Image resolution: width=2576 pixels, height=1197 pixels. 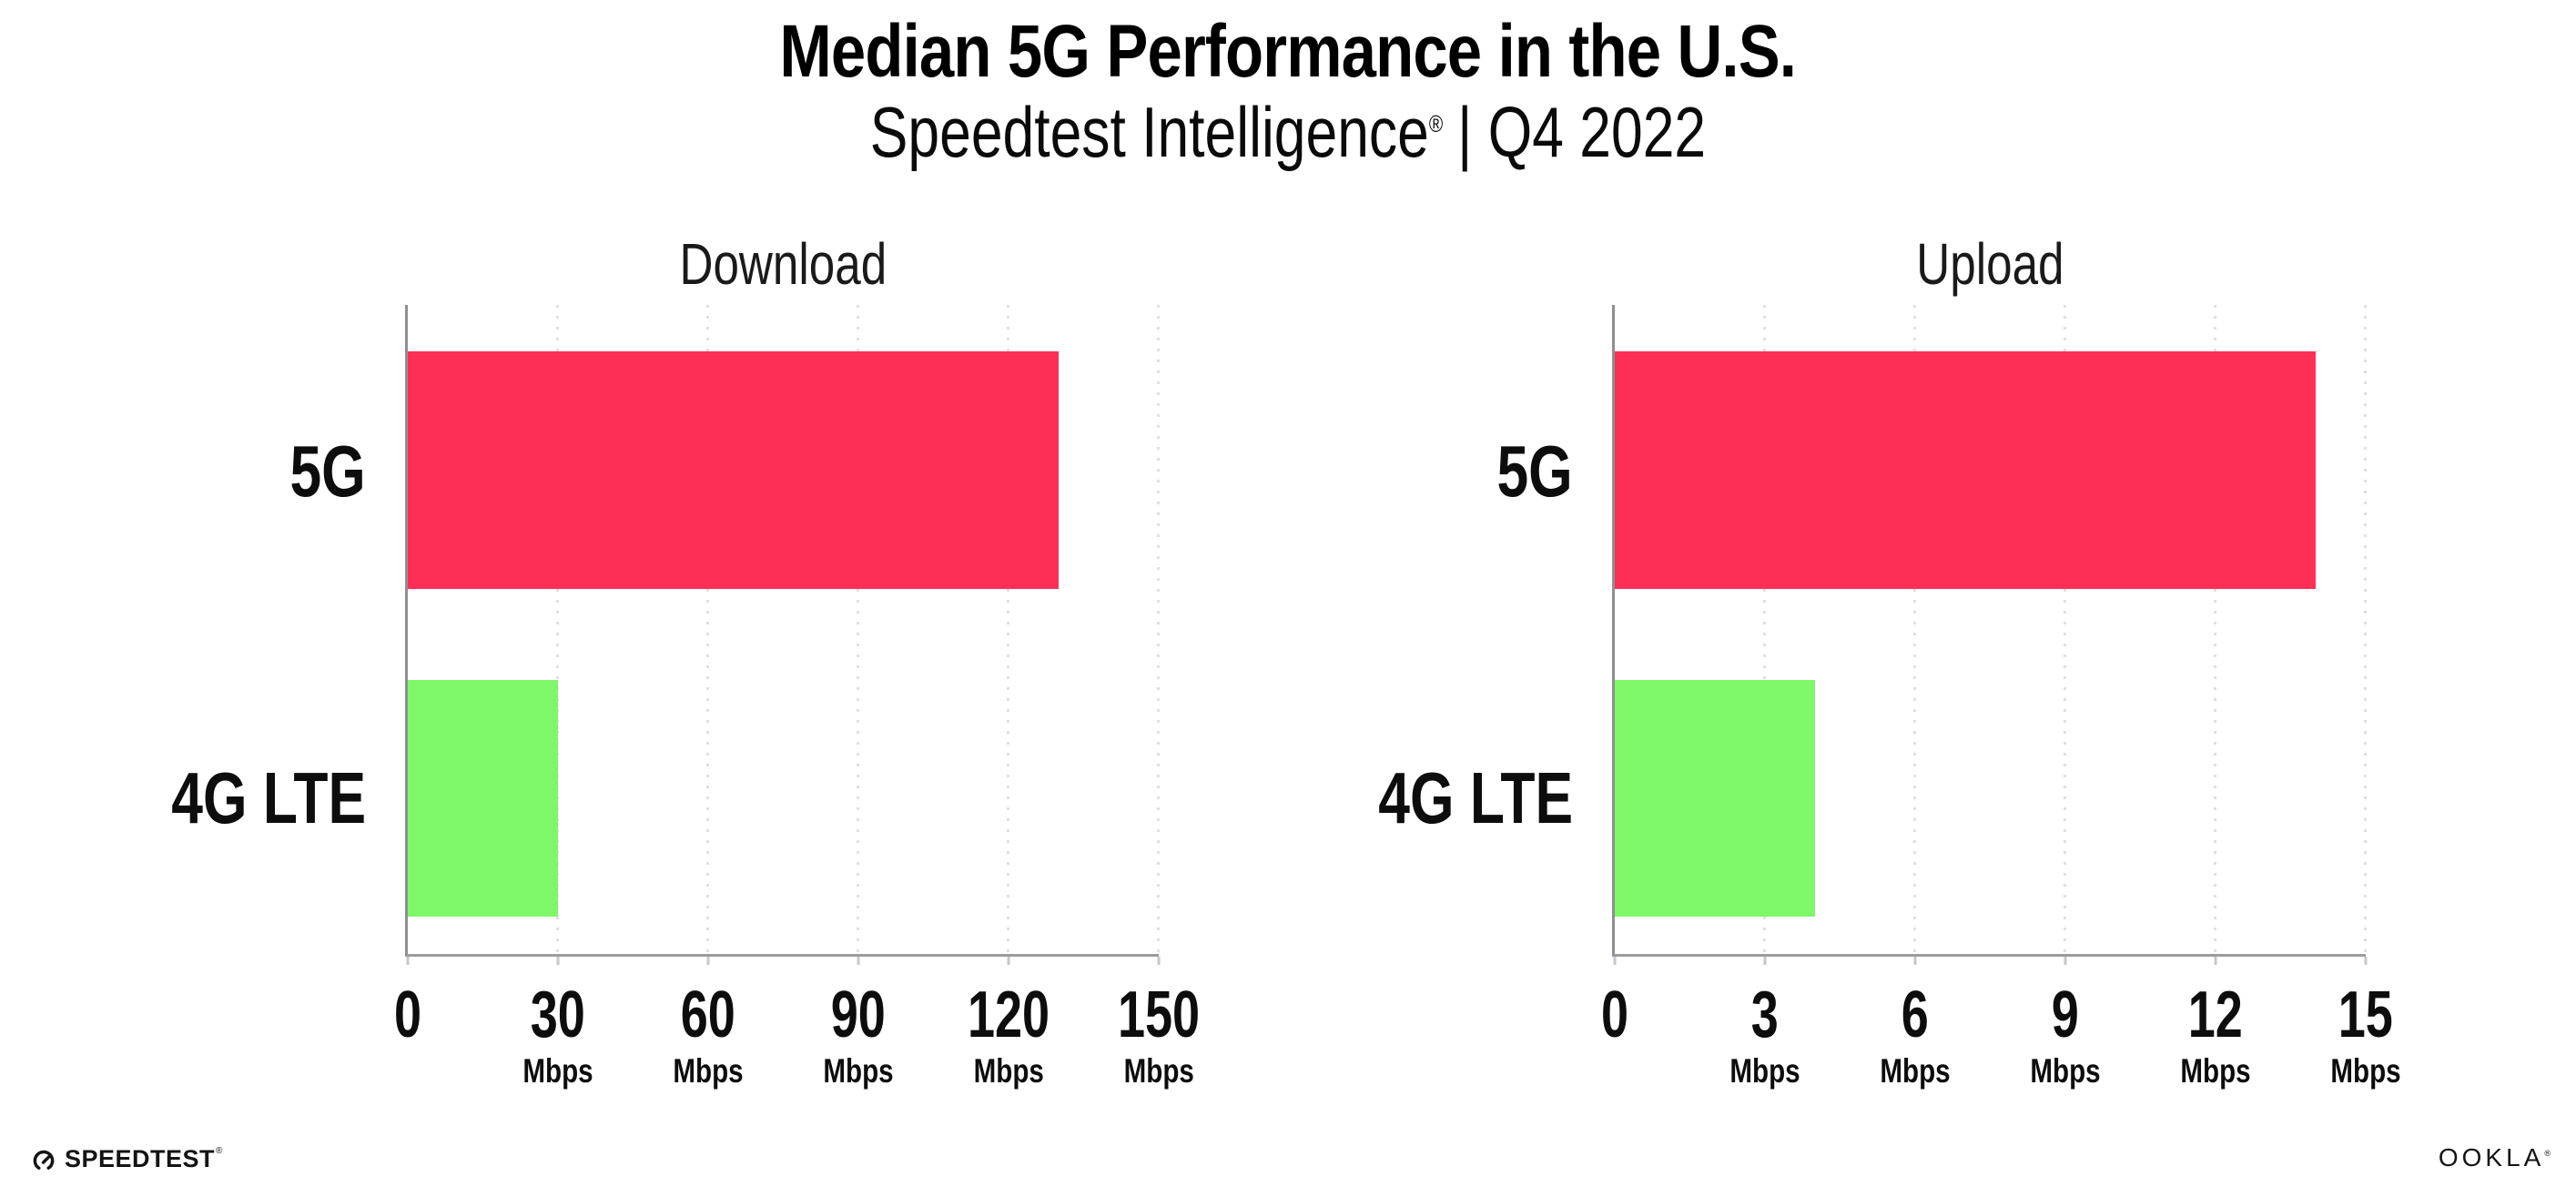 What do you see at coordinates (1495, 631) in the screenshot?
I see `upload-y-axis-labels: 5G 4G LTE` at bounding box center [1495, 631].